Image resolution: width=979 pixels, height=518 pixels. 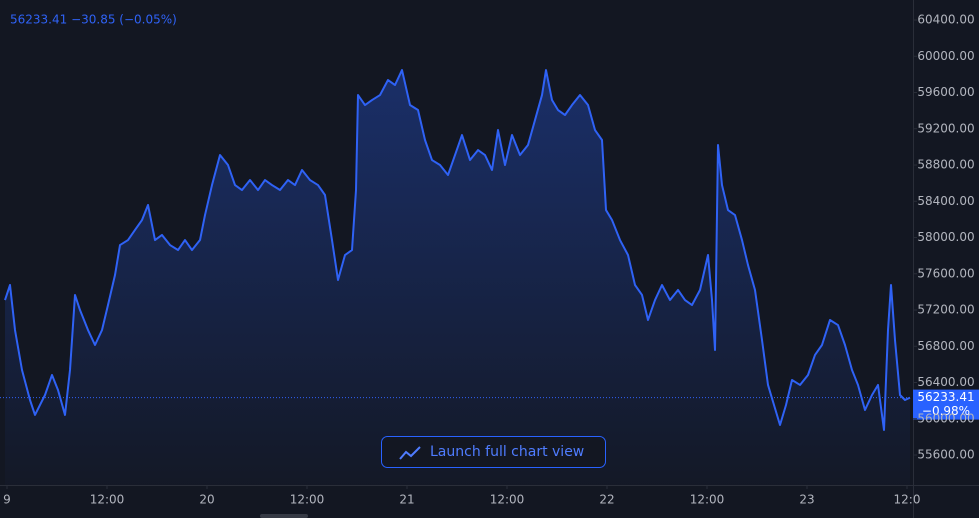 What do you see at coordinates (945, 382) in the screenshot?
I see `y-tick-label: 56400.00` at bounding box center [945, 382].